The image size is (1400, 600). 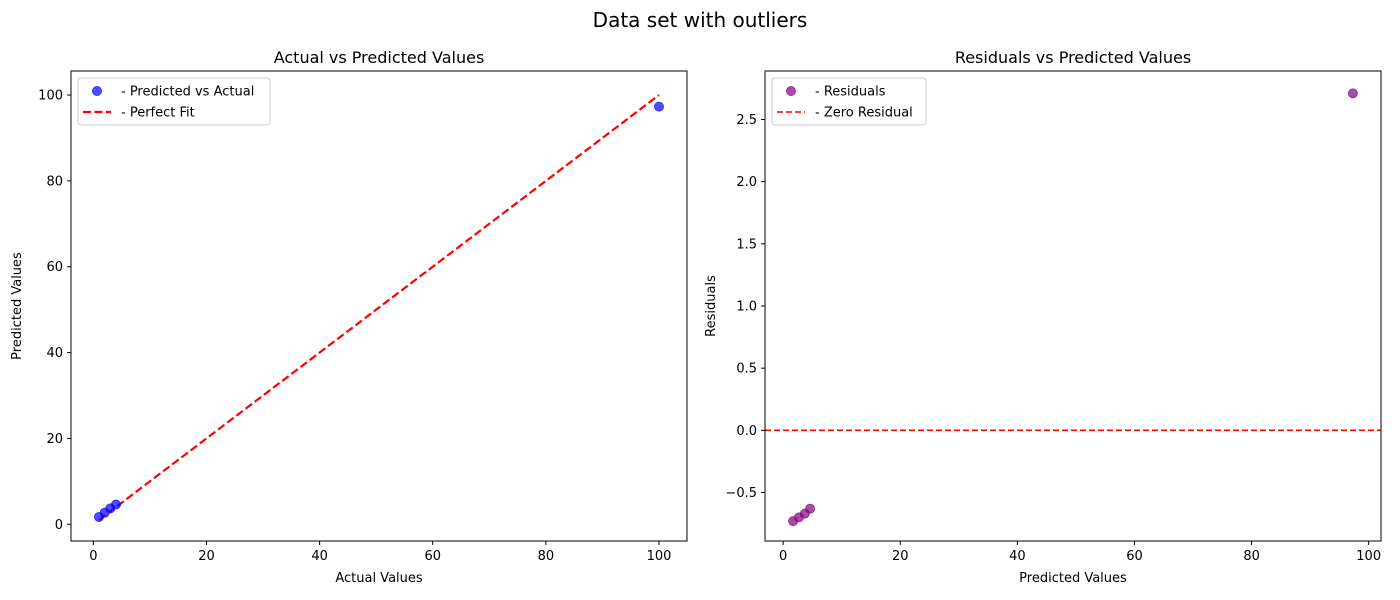 What do you see at coordinates (54, 181) in the screenshot?
I see `left-y-tick-label: 80` at bounding box center [54, 181].